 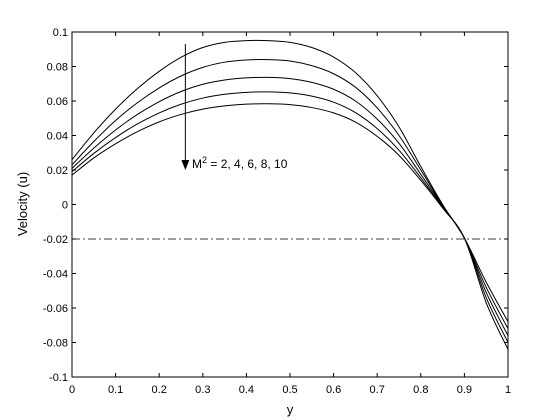 I want to click on annotation-label: M2 = 2, 4, 6, 8, 10, so click(x=240, y=163).